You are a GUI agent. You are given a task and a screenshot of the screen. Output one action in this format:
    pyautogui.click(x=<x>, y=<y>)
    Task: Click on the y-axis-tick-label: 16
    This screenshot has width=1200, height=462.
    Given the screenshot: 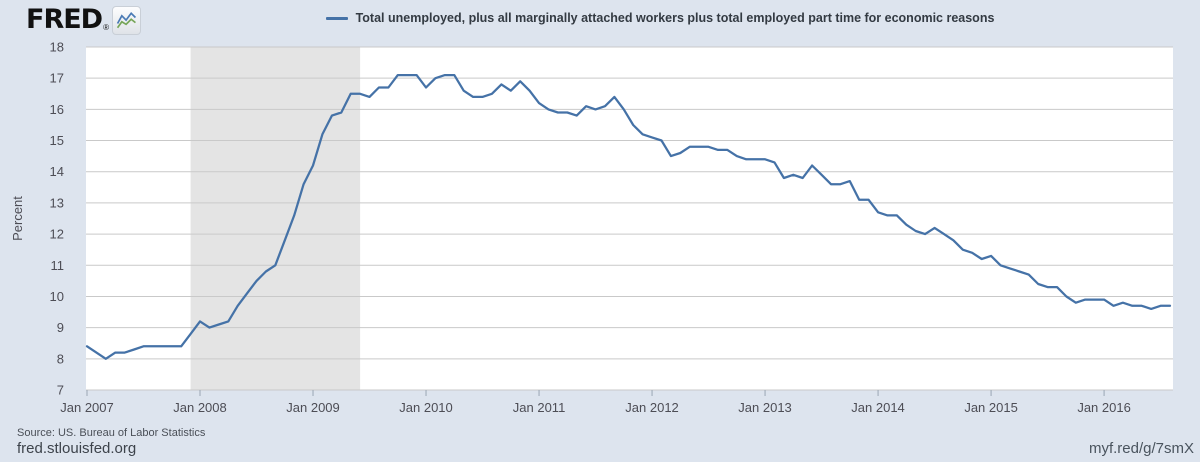 What is the action you would take?
    pyautogui.click(x=57, y=109)
    